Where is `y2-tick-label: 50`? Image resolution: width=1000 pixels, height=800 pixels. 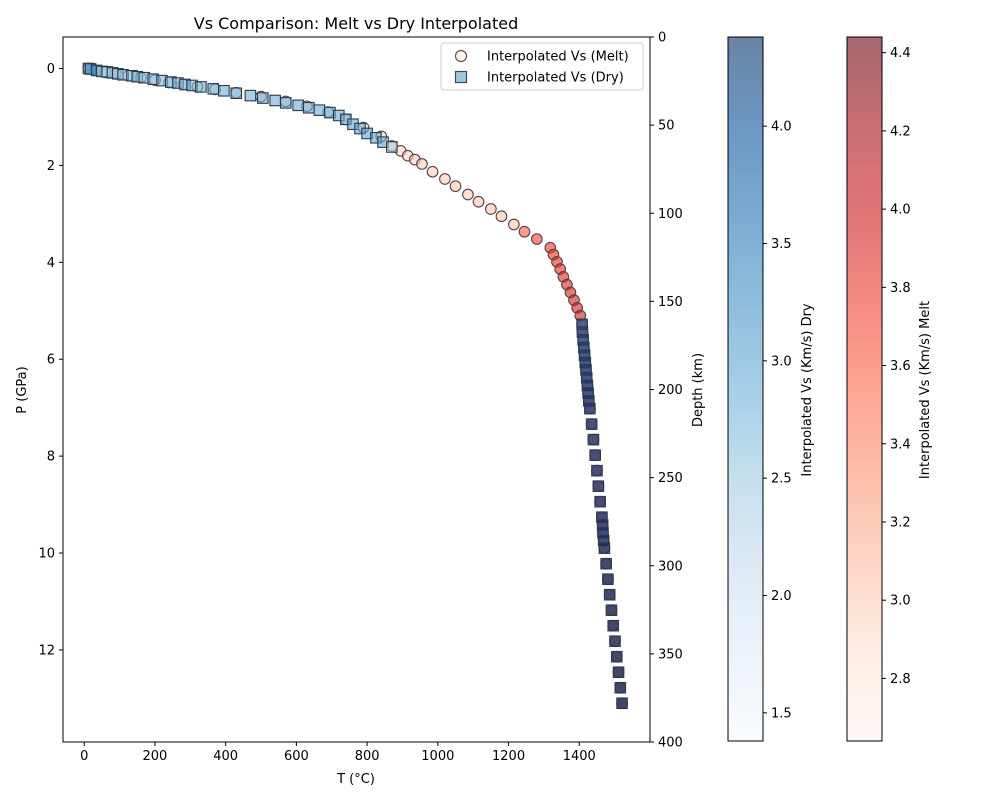 y2-tick-label: 50 is located at coordinates (666, 126).